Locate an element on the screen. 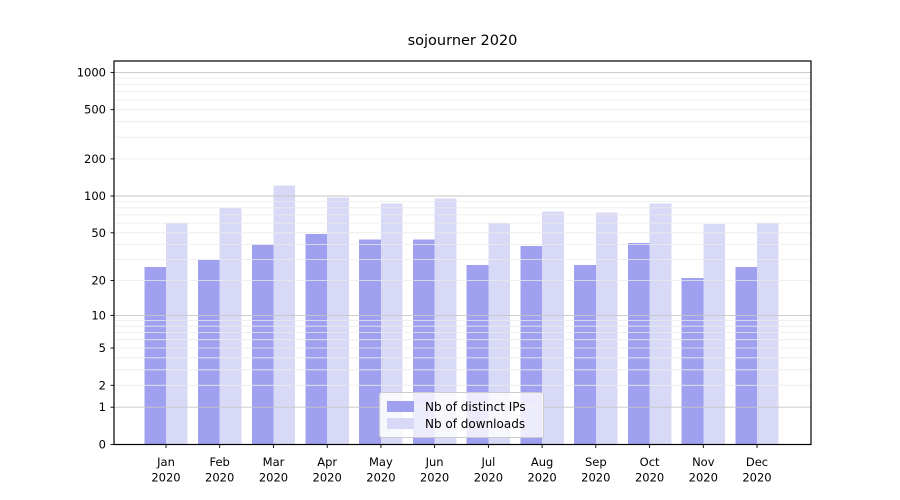 Image resolution: width=900 pixels, height=500 pixels. legend-swatch-distinct-ips is located at coordinates (400, 406).